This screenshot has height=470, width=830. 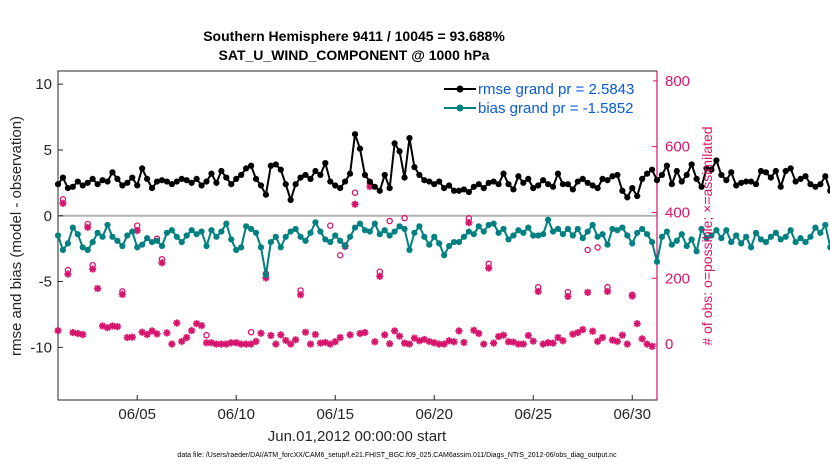 What do you see at coordinates (236, 414) in the screenshot?
I see `x-tick-label: 06/10` at bounding box center [236, 414].